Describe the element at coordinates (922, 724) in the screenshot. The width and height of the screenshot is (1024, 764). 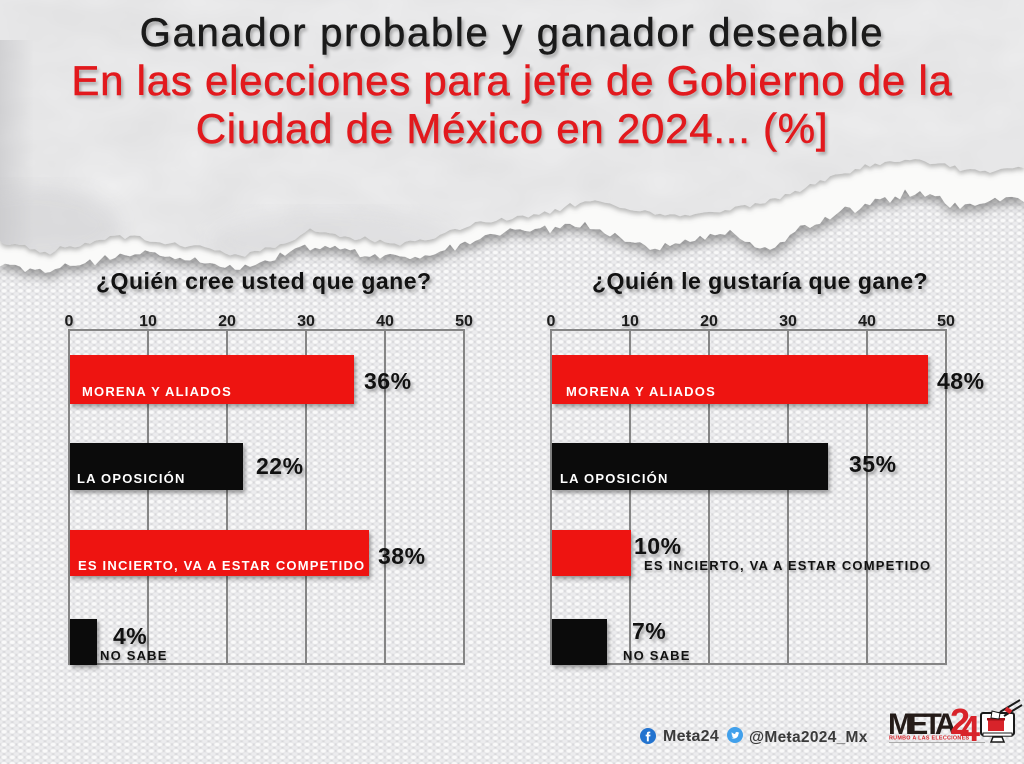
I see `svg-text: META` at that location.